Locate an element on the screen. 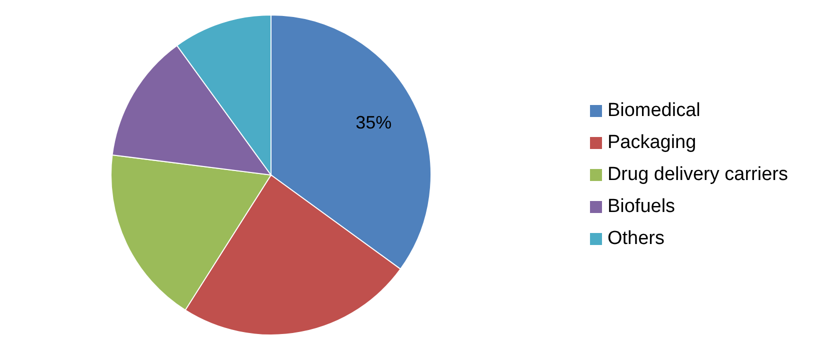 This screenshot has width=820, height=350. legend-label: Others is located at coordinates (635, 239).